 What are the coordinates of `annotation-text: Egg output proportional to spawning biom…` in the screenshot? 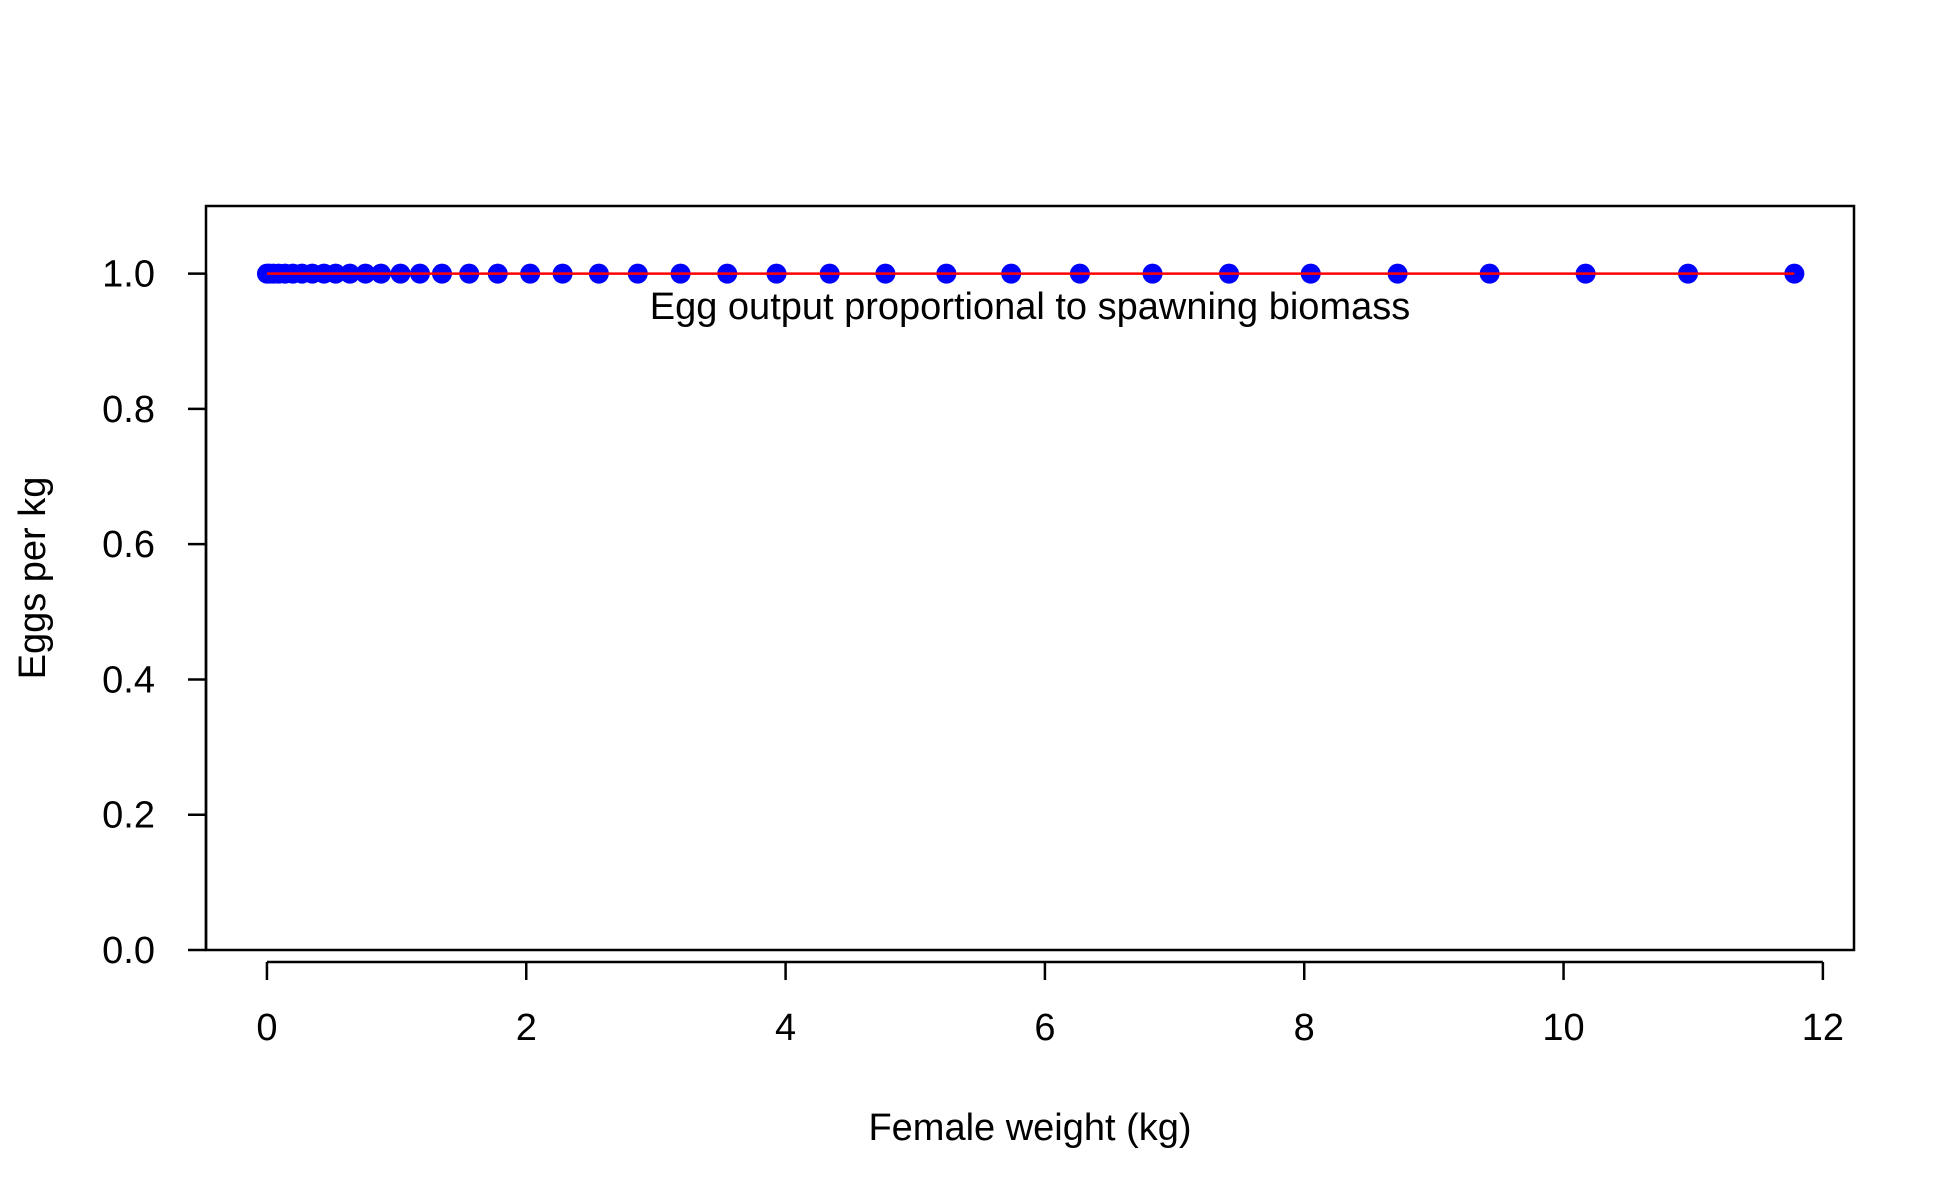 It's located at (1030, 307).